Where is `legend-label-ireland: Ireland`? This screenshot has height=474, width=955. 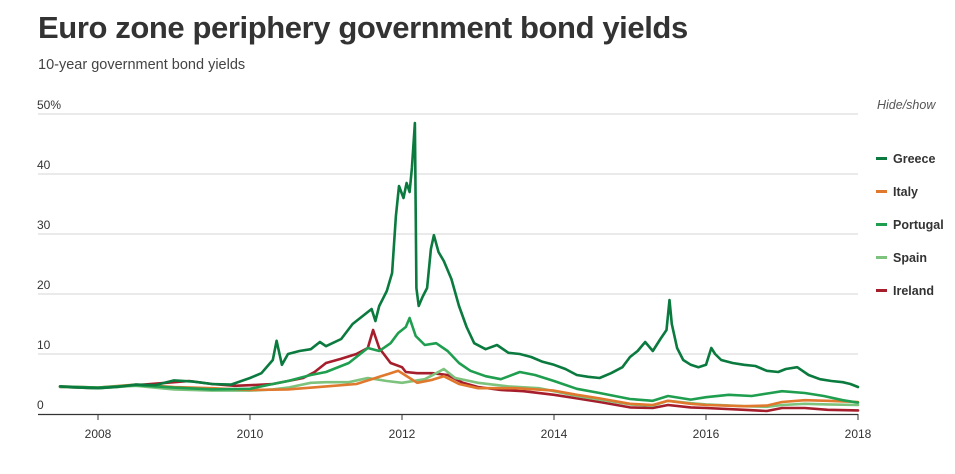
legend-label-ireland: Ireland is located at coordinates (913, 290).